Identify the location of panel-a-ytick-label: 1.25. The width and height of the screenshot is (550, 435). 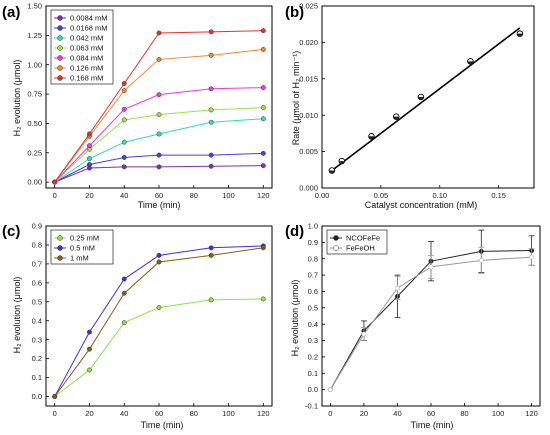
(34, 35).